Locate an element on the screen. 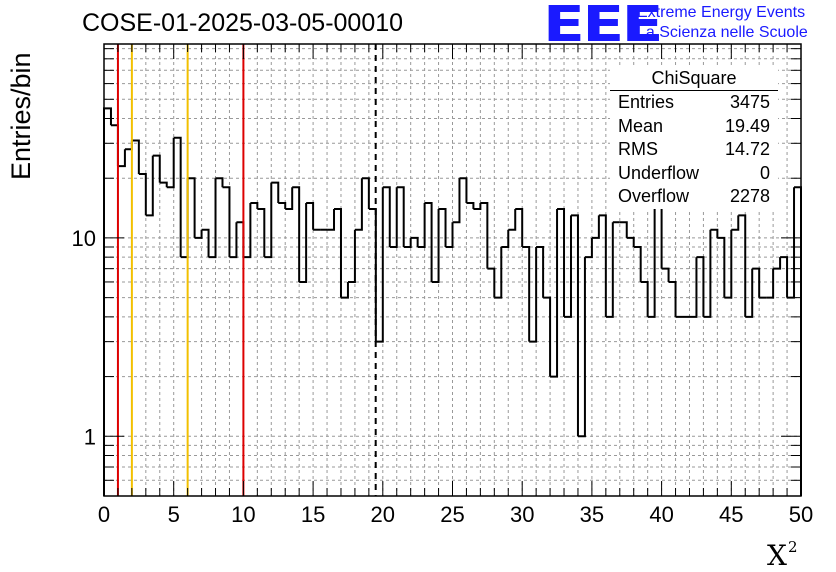 Image resolution: width=836 pixels, height=572 pixels. y-tick-labels: 1 10 is located at coordinates (84, 337).